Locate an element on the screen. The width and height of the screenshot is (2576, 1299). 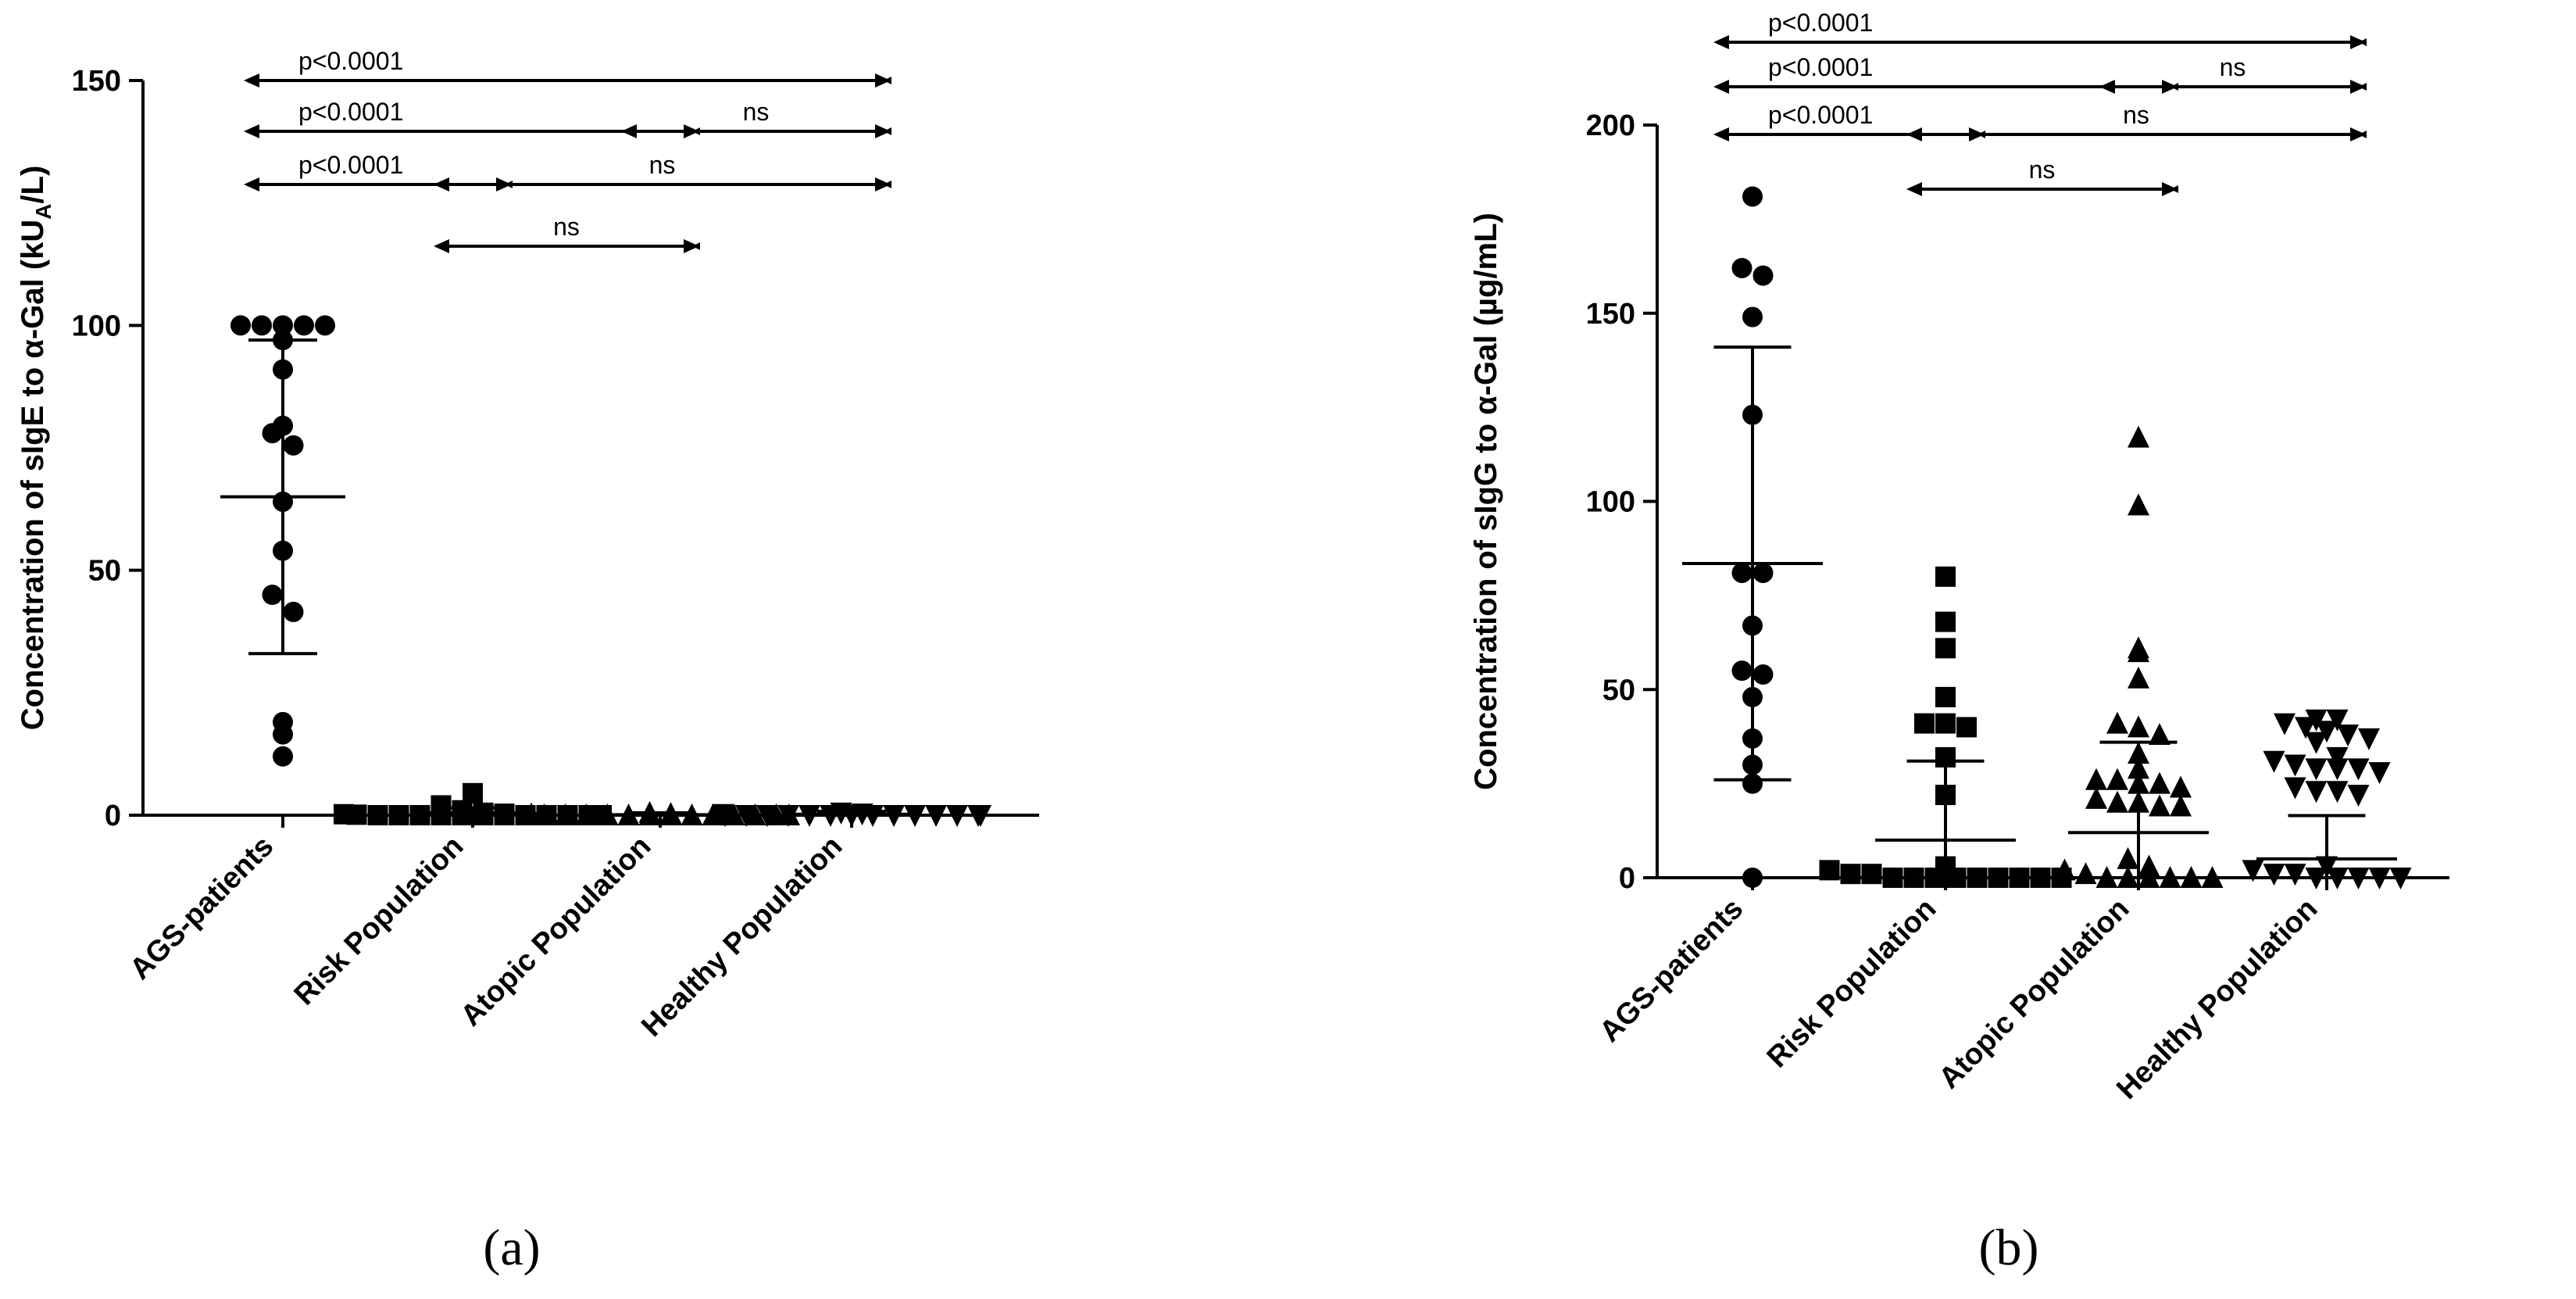
y-tick-label: 200 is located at coordinates (1611, 125).